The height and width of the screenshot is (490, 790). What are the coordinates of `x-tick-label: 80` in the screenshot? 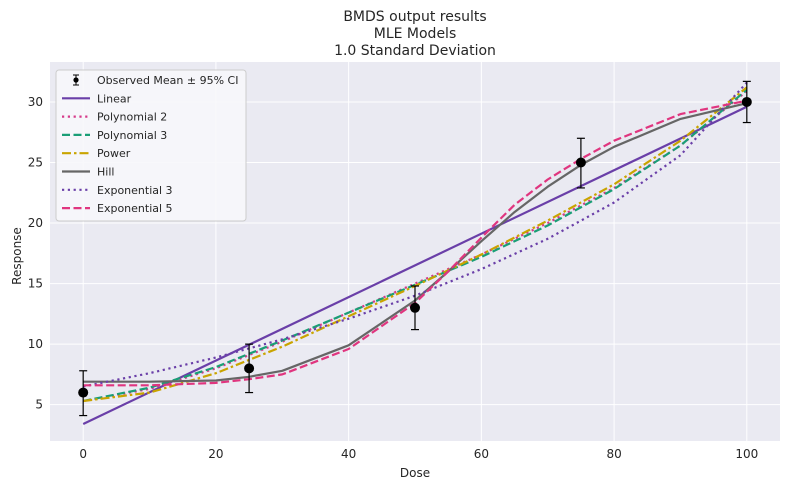 It's located at (613, 454).